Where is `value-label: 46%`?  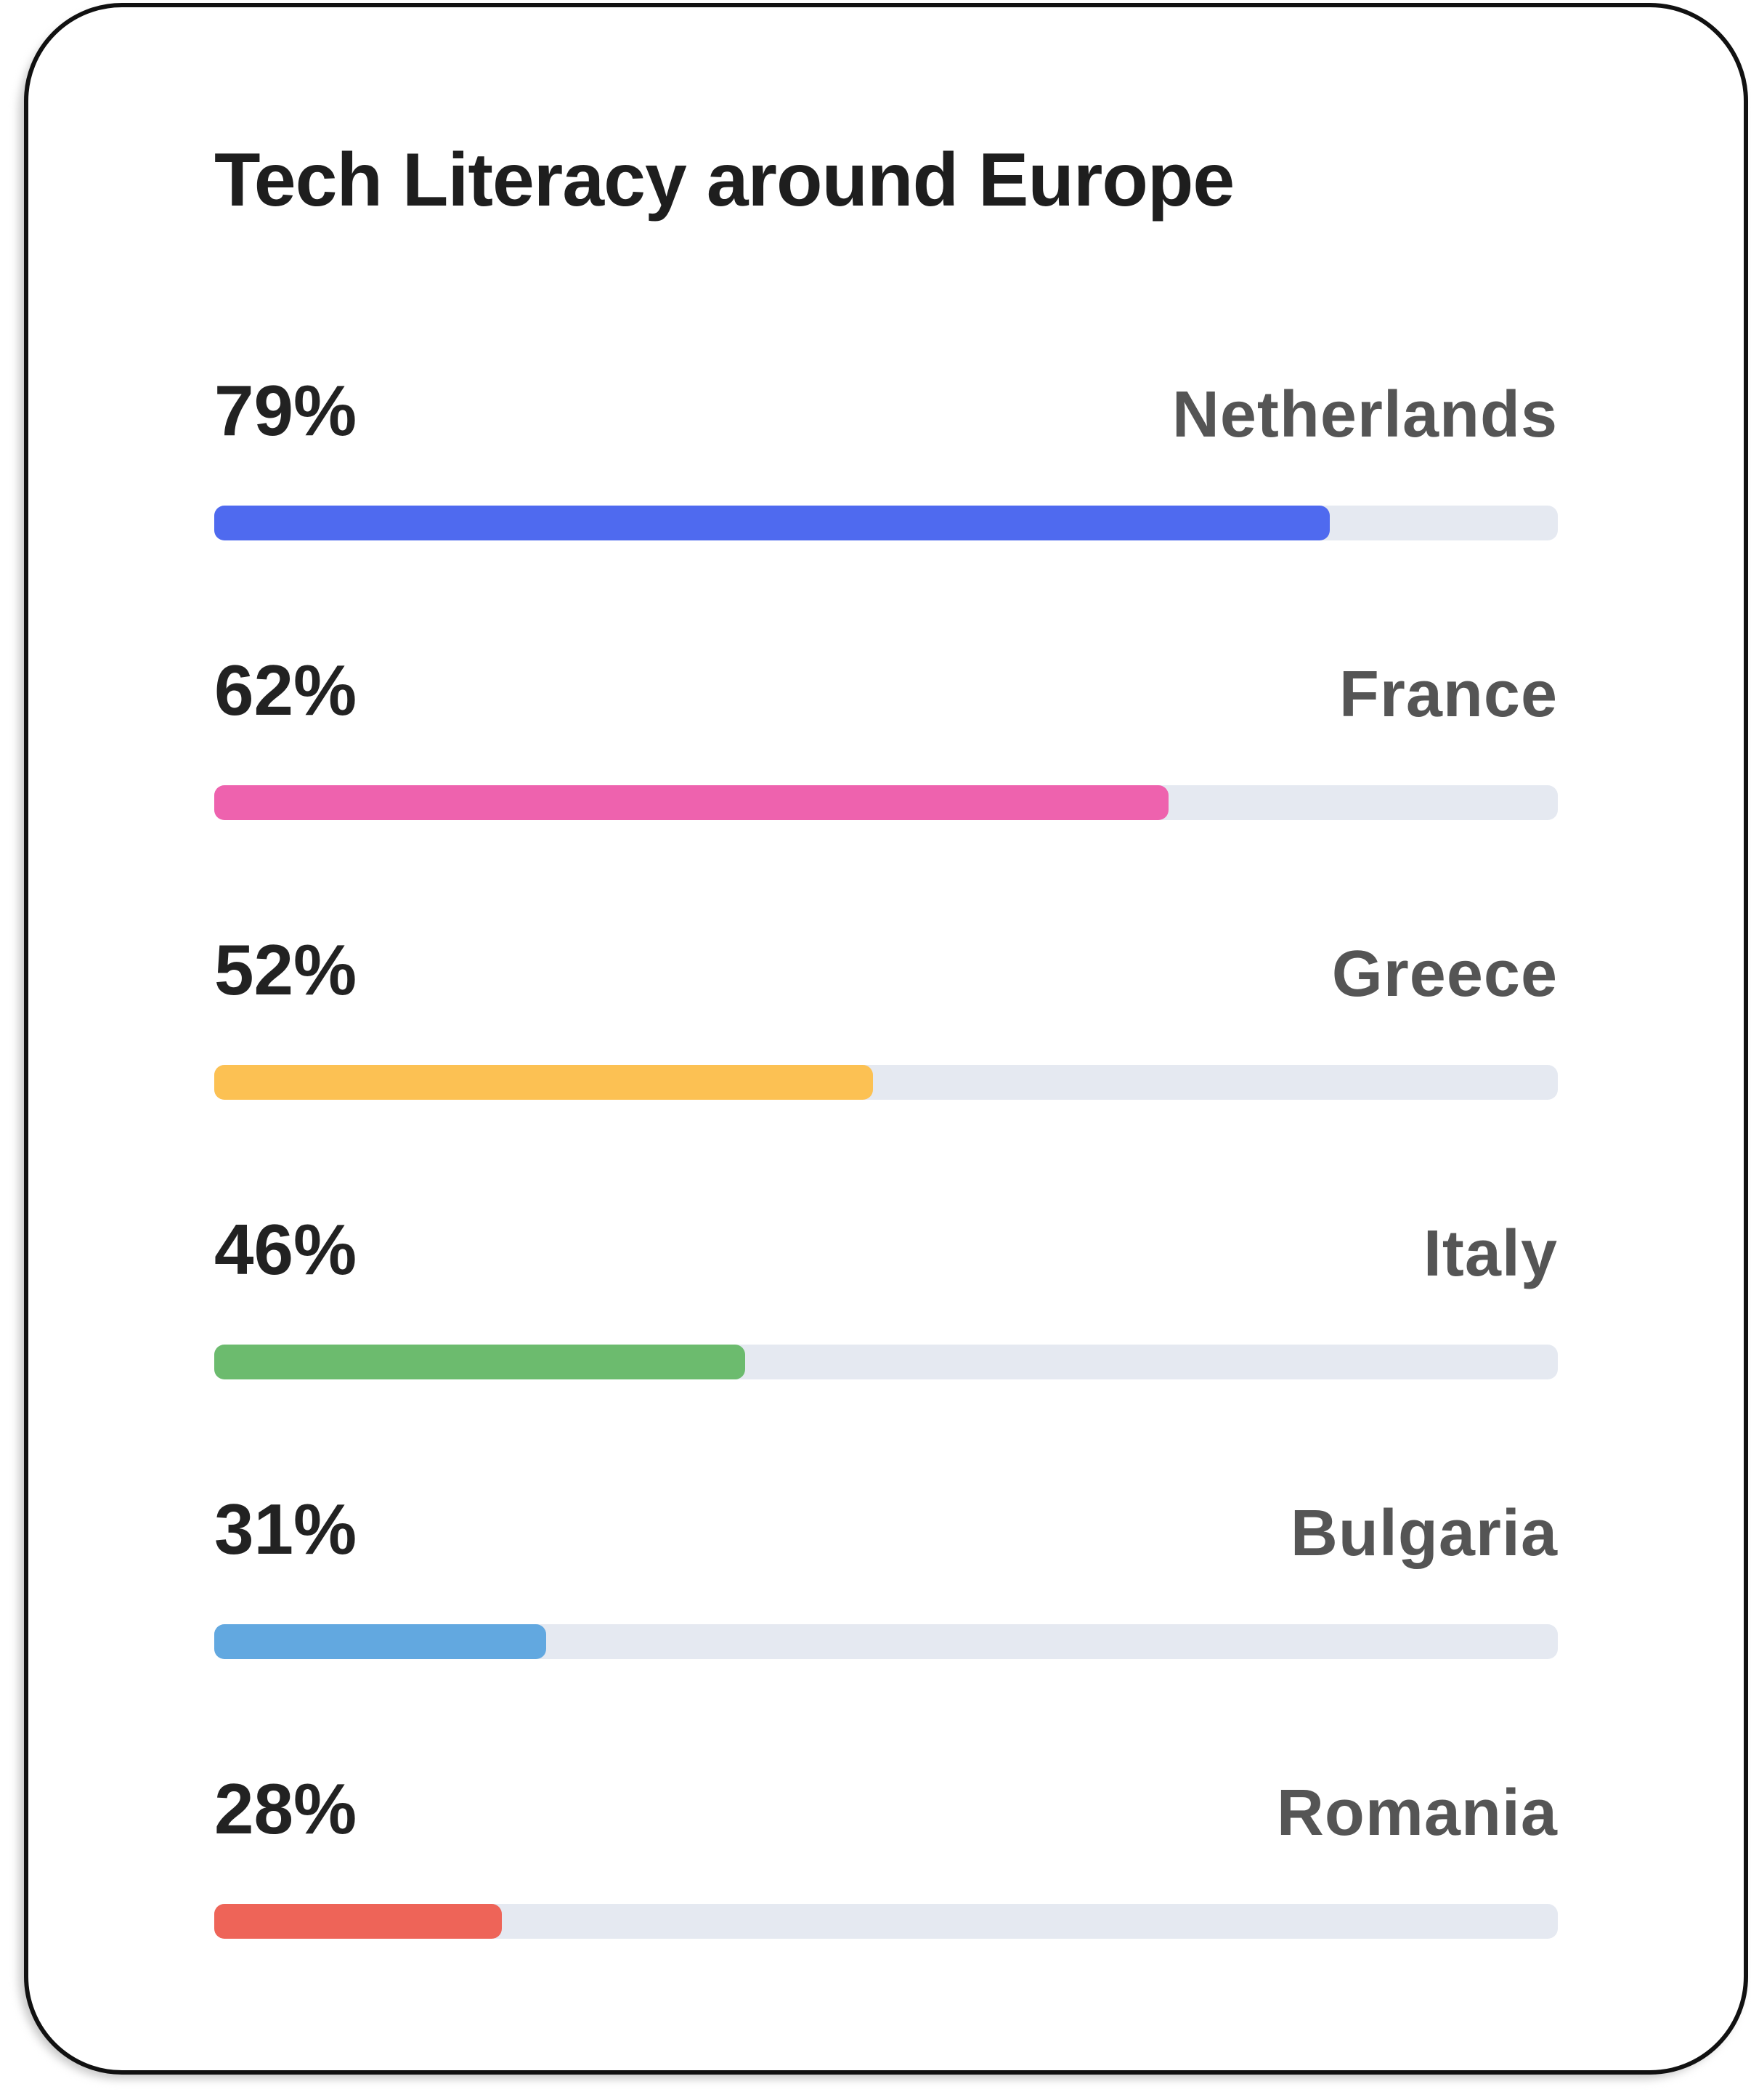
value-label: 46% is located at coordinates (285, 1249).